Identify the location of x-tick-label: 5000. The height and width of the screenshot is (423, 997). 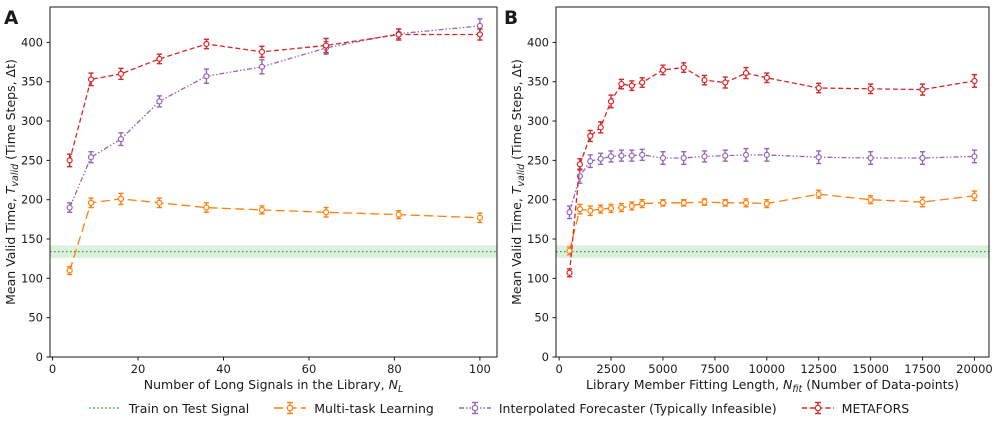
(662, 369).